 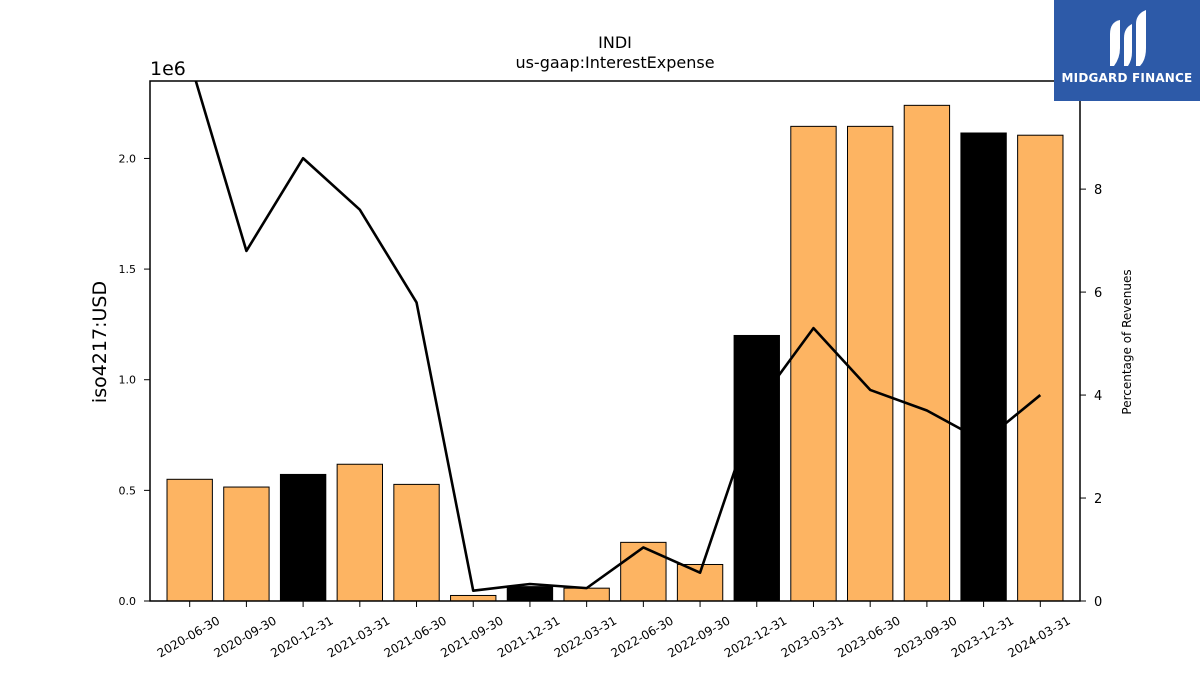 What do you see at coordinates (301, 636) in the screenshot?
I see `x-tick-label: 2020-12-31` at bounding box center [301, 636].